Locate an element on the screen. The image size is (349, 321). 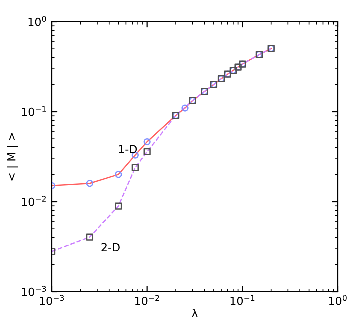
x-axis-title: λ is located at coordinates (195, 313).